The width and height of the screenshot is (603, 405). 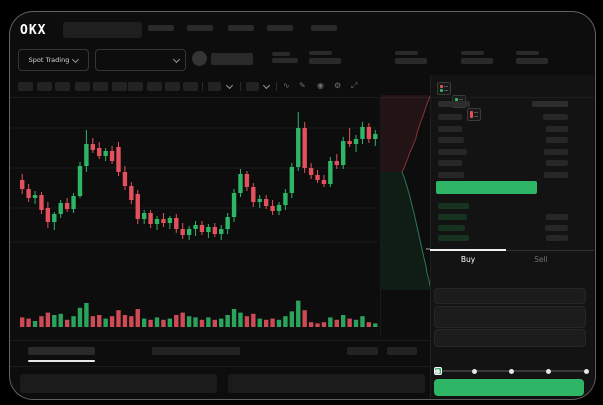 What do you see at coordinates (510, 296) in the screenshot?
I see `price-input` at bounding box center [510, 296].